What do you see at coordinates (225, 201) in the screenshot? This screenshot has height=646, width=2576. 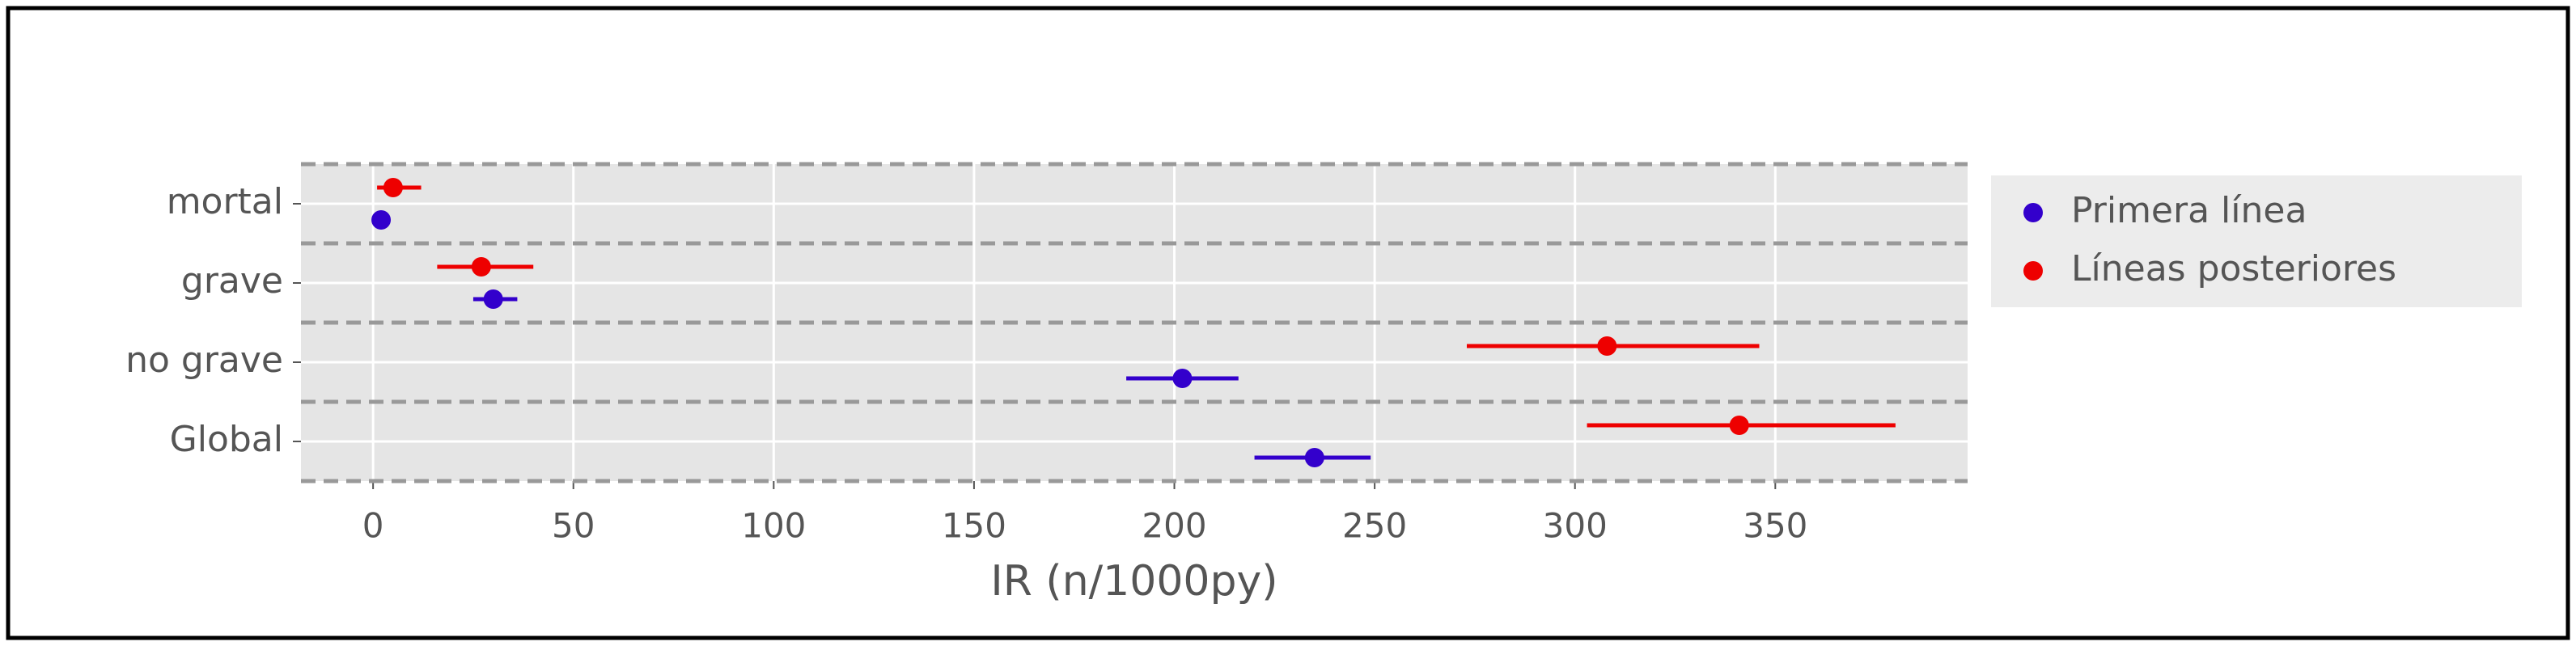 I see `y-tick-label: mortal` at bounding box center [225, 201].